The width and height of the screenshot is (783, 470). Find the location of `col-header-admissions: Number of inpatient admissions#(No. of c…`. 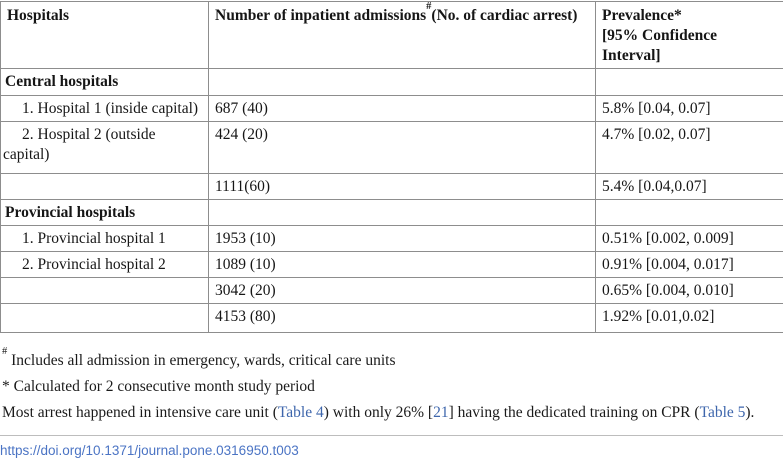

col-header-admissions: Number of inpatient admissions#(No. of c… is located at coordinates (402, 35).